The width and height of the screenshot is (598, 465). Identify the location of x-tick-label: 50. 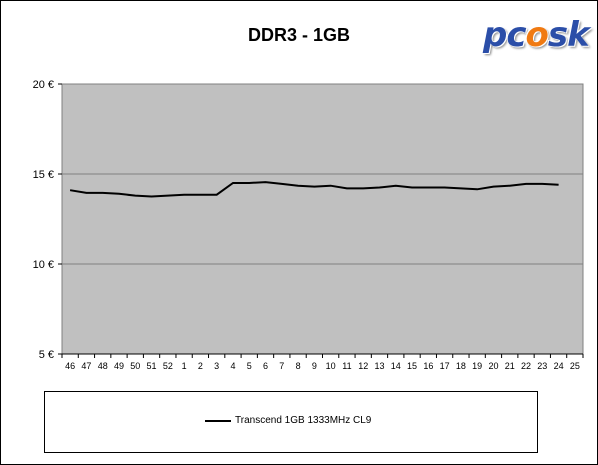
(135, 366).